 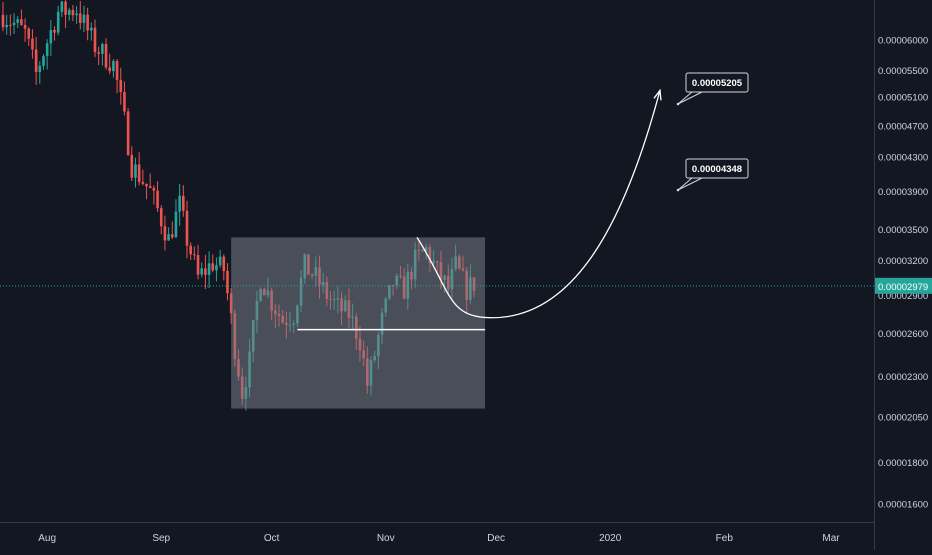 I want to click on y-tick-label: 0.00004700, so click(x=903, y=126).